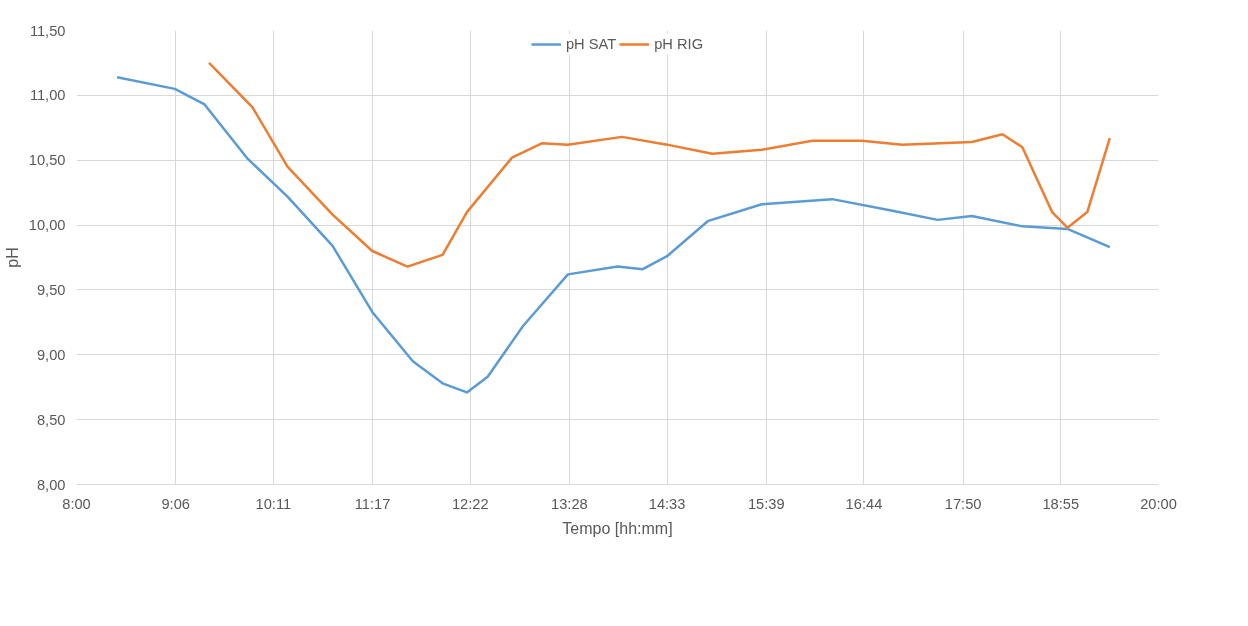 The width and height of the screenshot is (1248, 626). Describe the element at coordinates (679, 44) in the screenshot. I see `legend-label: pH RIG` at that location.